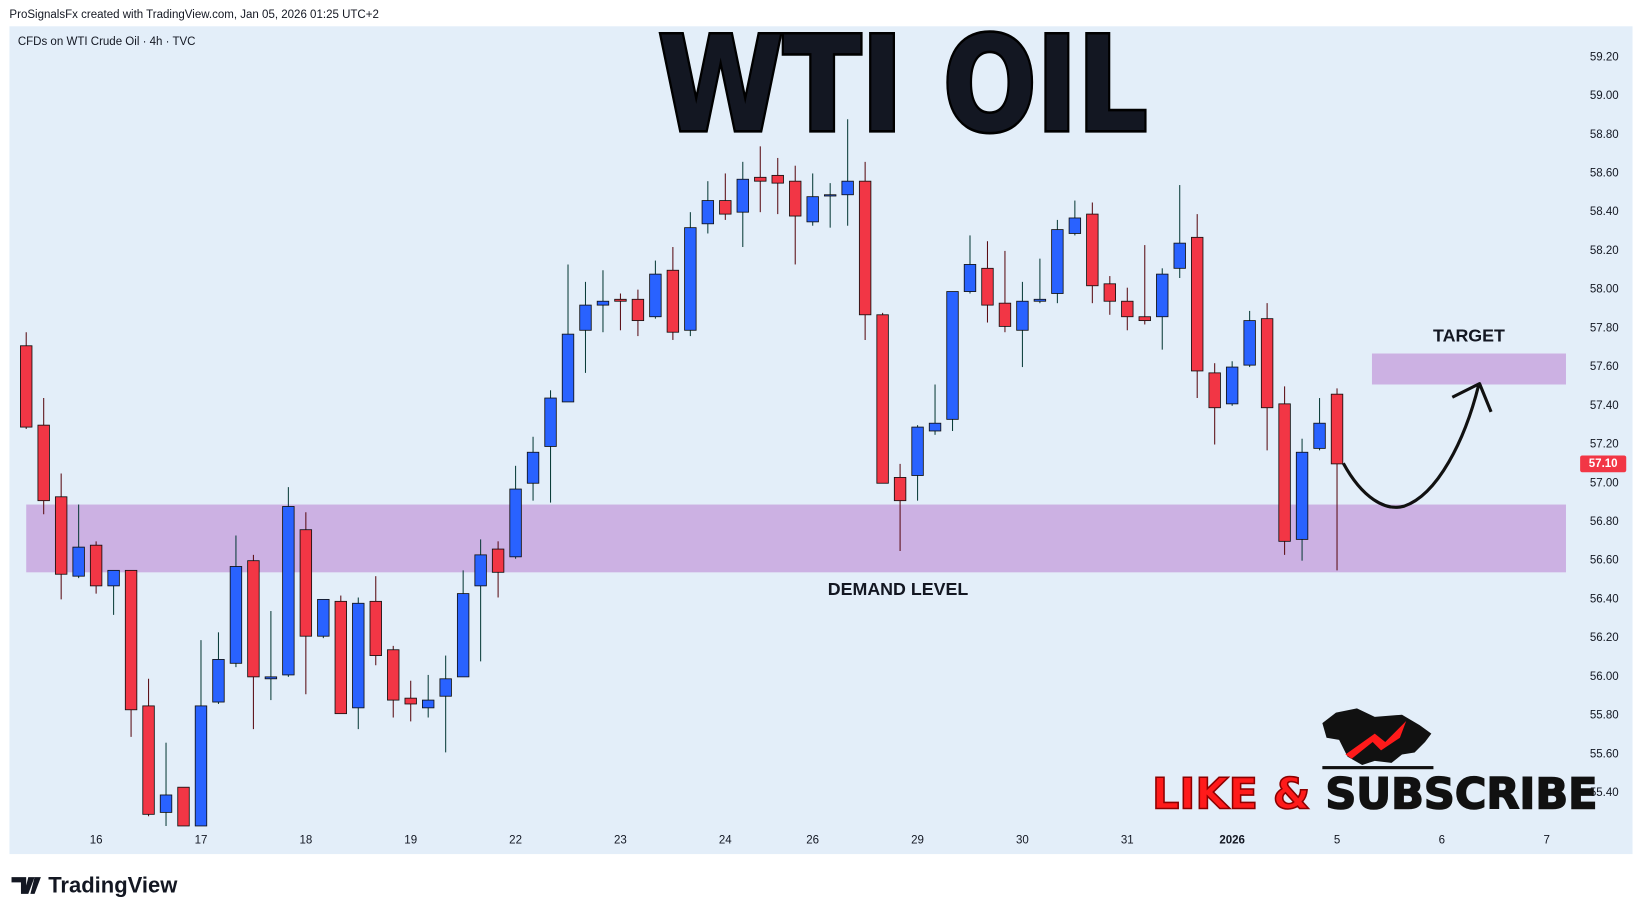 This screenshot has height=916, width=1643. Describe the element at coordinates (1472, 397) in the screenshot. I see `arrow-head` at that location.